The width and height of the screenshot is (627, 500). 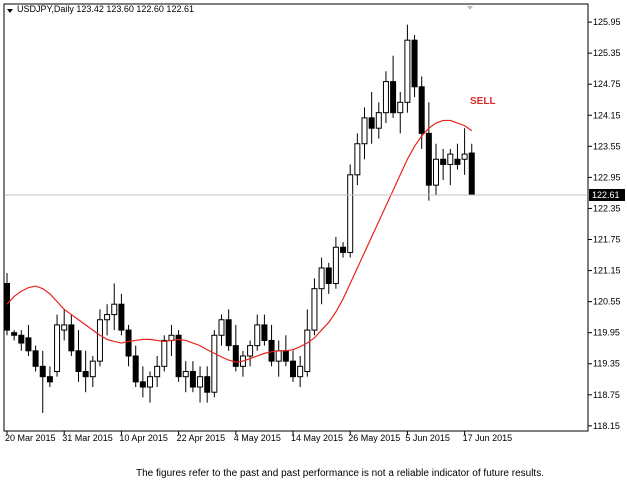 What do you see at coordinates (607, 146) in the screenshot?
I see `y-tick-label: 123.55` at bounding box center [607, 146].